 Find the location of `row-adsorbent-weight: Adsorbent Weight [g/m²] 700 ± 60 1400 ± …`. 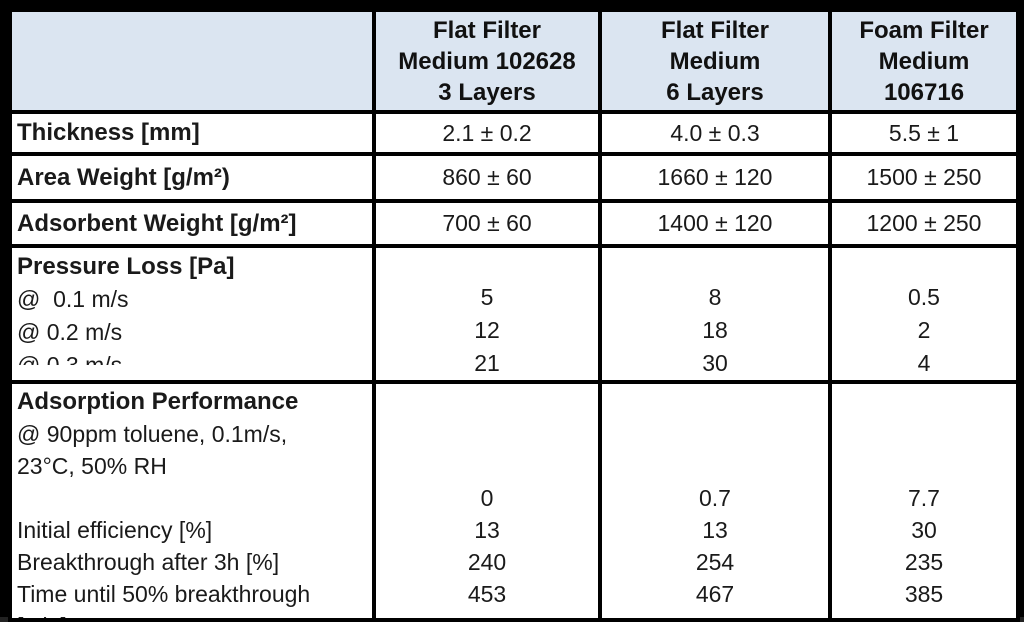

row-adsorbent-weight: Adsorbent Weight [g/m²] 700 ± 60 1400 ± … is located at coordinates (514, 223).